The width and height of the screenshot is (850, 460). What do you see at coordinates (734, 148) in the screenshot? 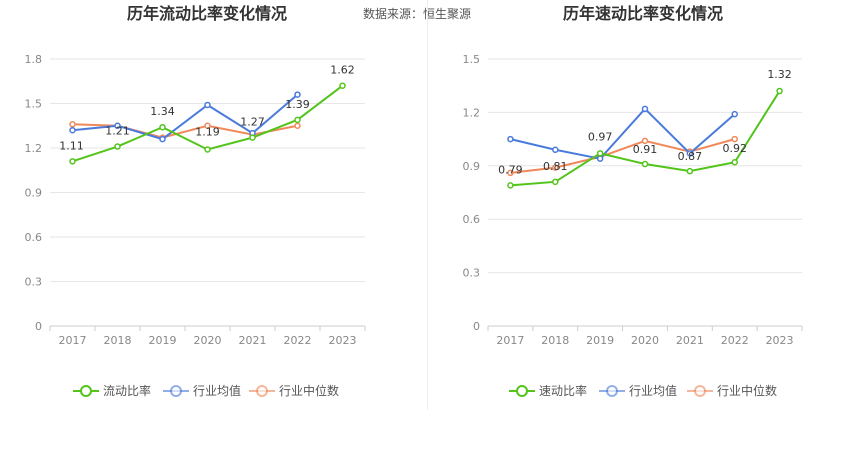
I see `data-label: 0.92` at bounding box center [734, 148].